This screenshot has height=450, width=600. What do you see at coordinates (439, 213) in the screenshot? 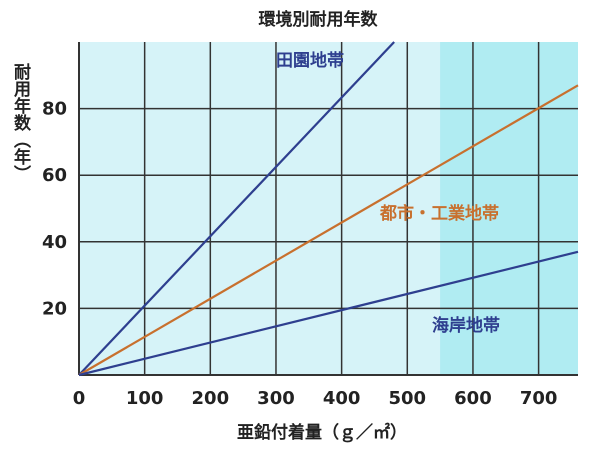
I see `series-label-urban-industrial: 都市・工業地帯` at bounding box center [439, 213].